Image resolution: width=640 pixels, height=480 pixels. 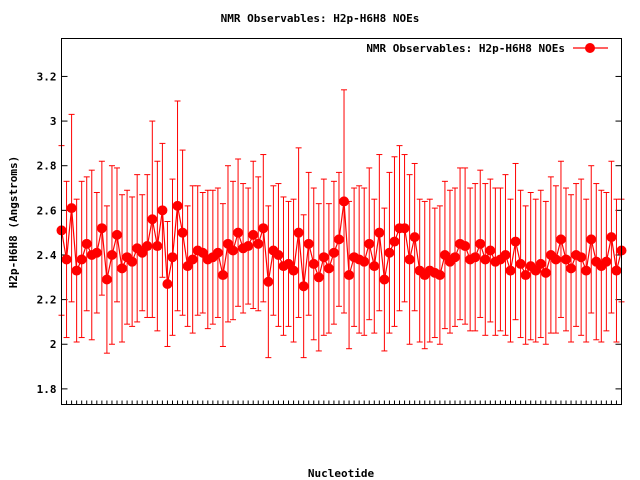 I want to click on legend-marker, so click(x=590, y=48).